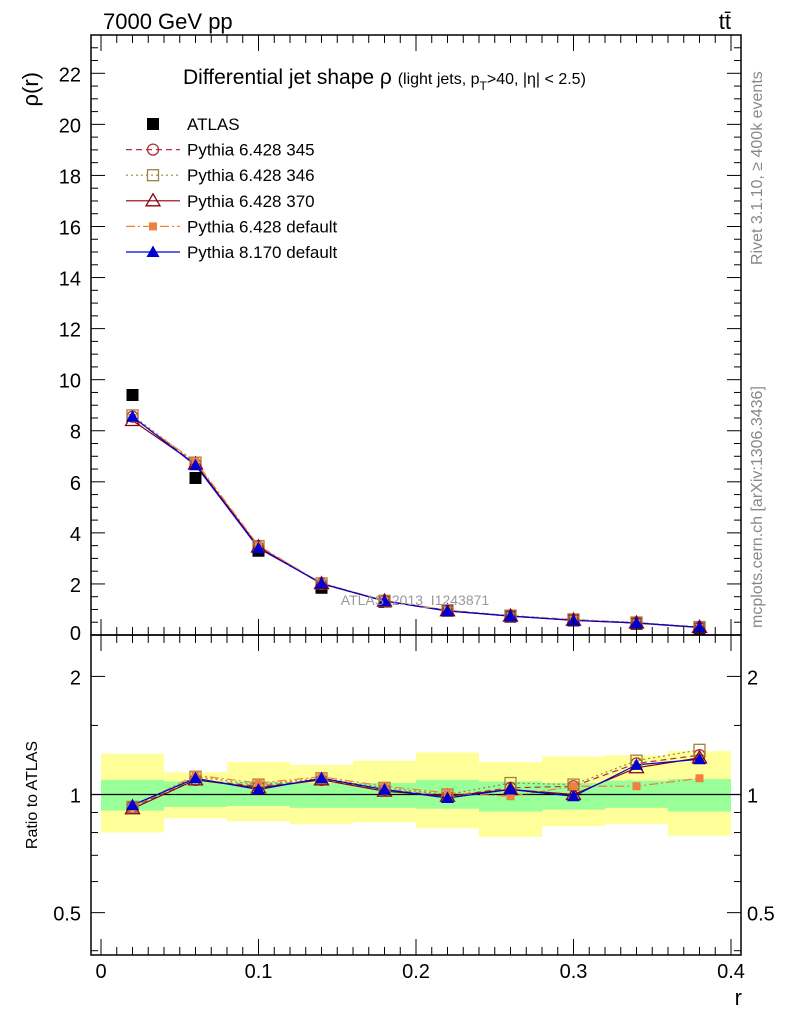  I want to click on header-right: tt̄, so click(725, 21).